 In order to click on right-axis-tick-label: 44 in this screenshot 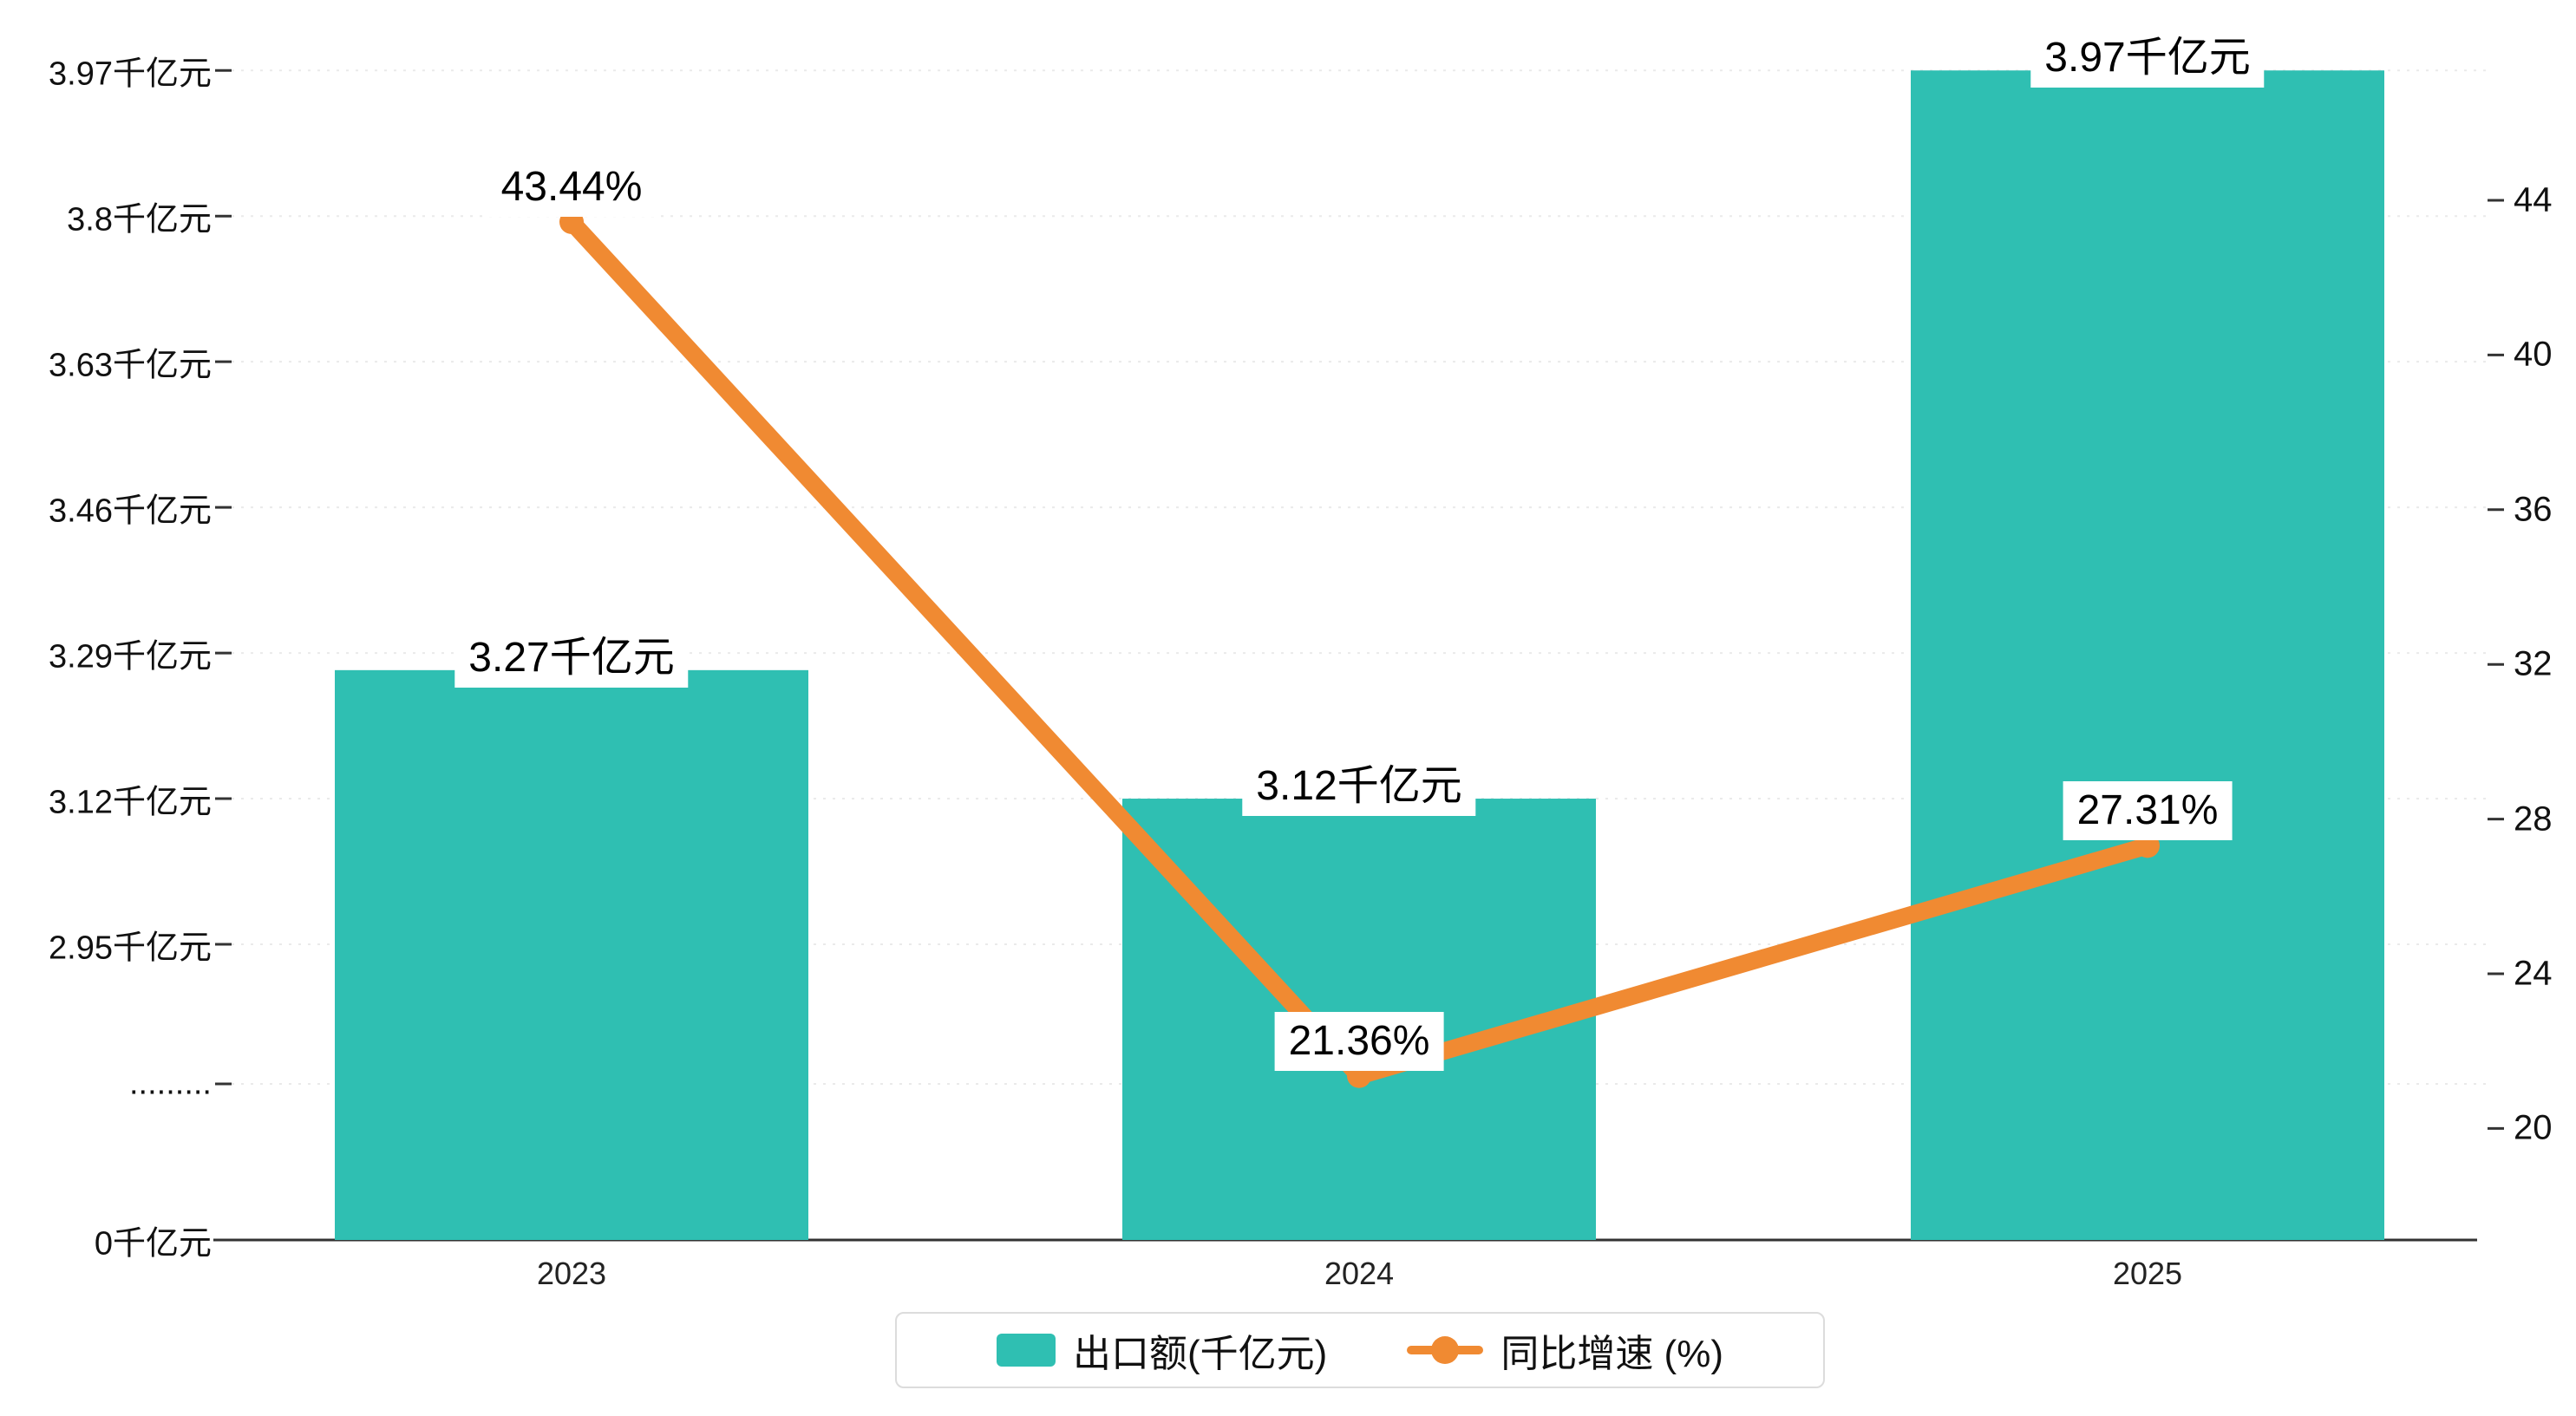, I will do `click(2533, 199)`.